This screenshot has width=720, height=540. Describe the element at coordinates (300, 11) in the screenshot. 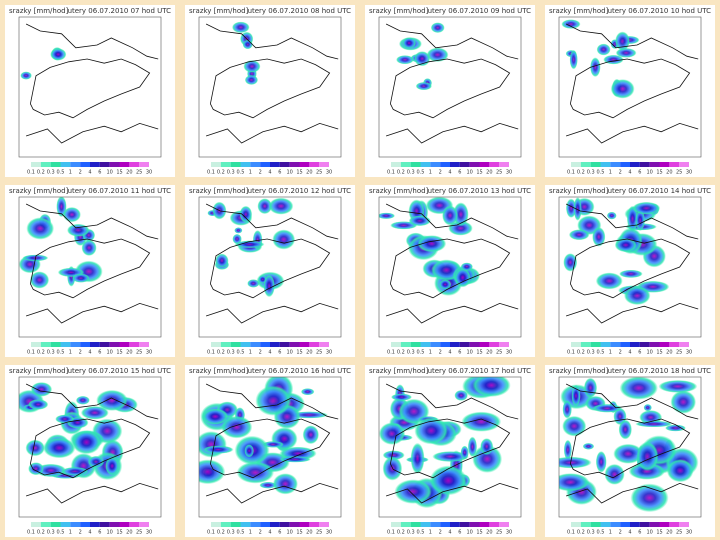

I see `panel-time: utery 06.07.2010 08 hod UTC` at that location.